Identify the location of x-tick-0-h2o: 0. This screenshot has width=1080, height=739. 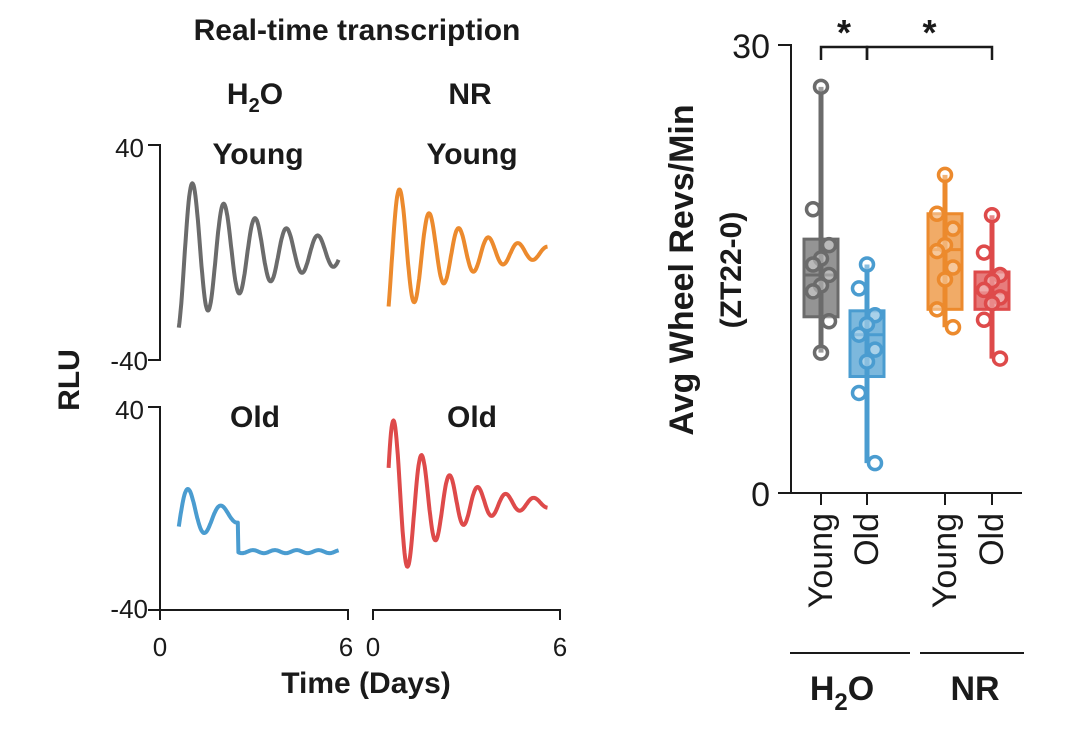
(160, 647).